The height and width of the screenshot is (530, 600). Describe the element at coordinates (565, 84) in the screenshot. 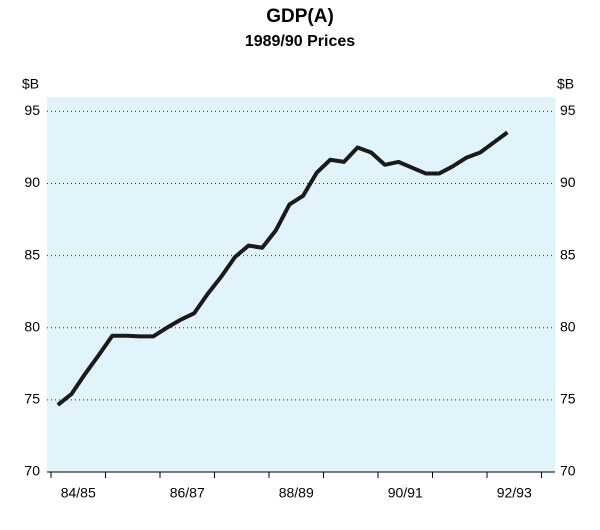

I see `y2-axis-label: $B` at that location.